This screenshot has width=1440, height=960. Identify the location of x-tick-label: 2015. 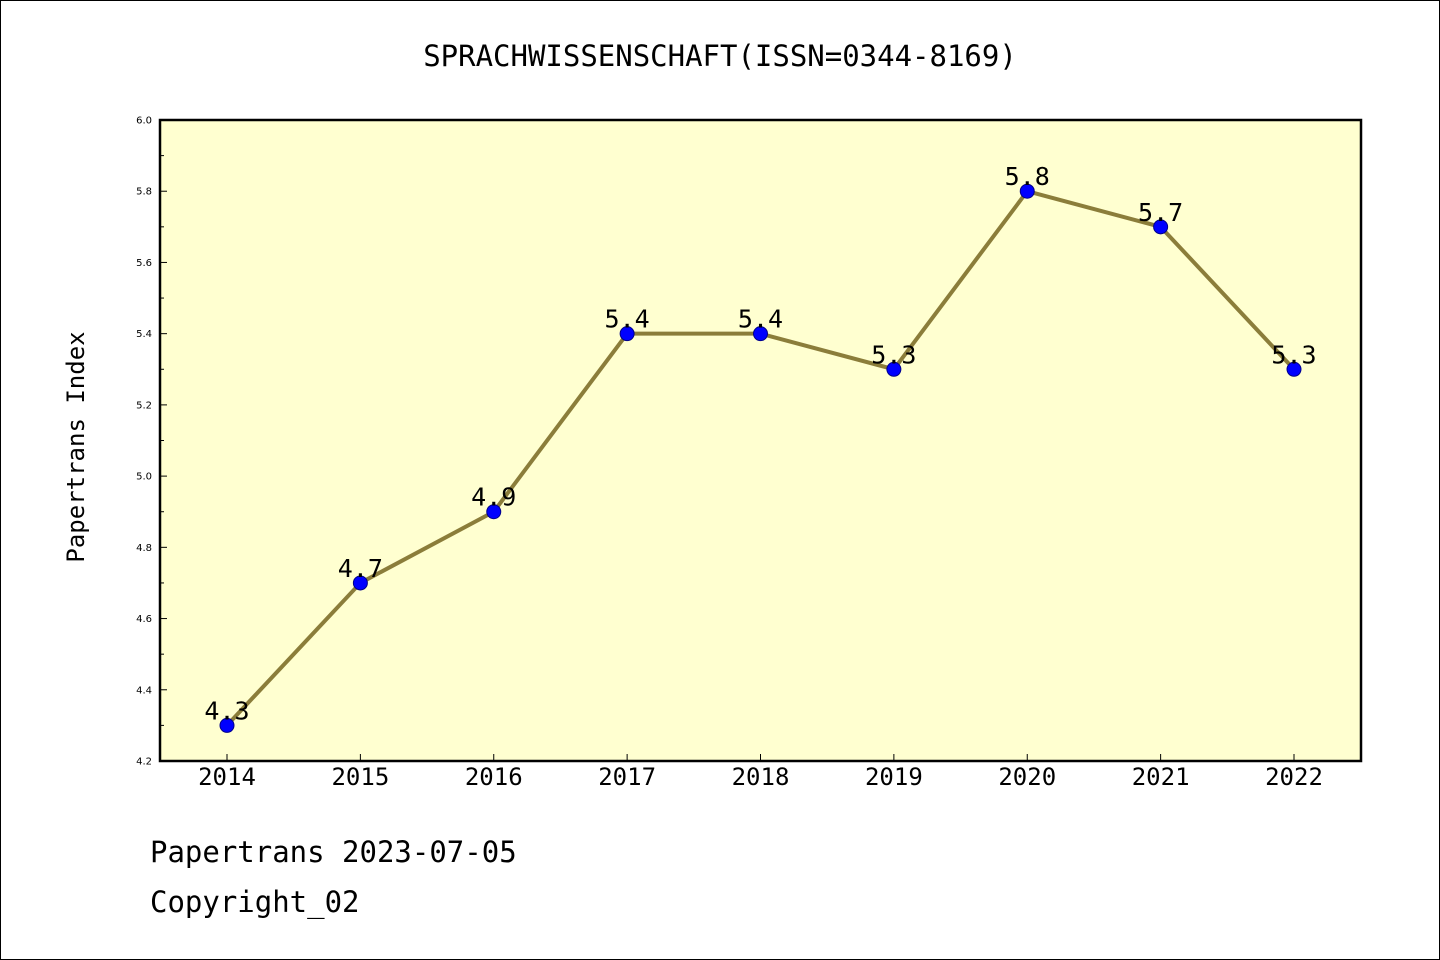
(360, 777).